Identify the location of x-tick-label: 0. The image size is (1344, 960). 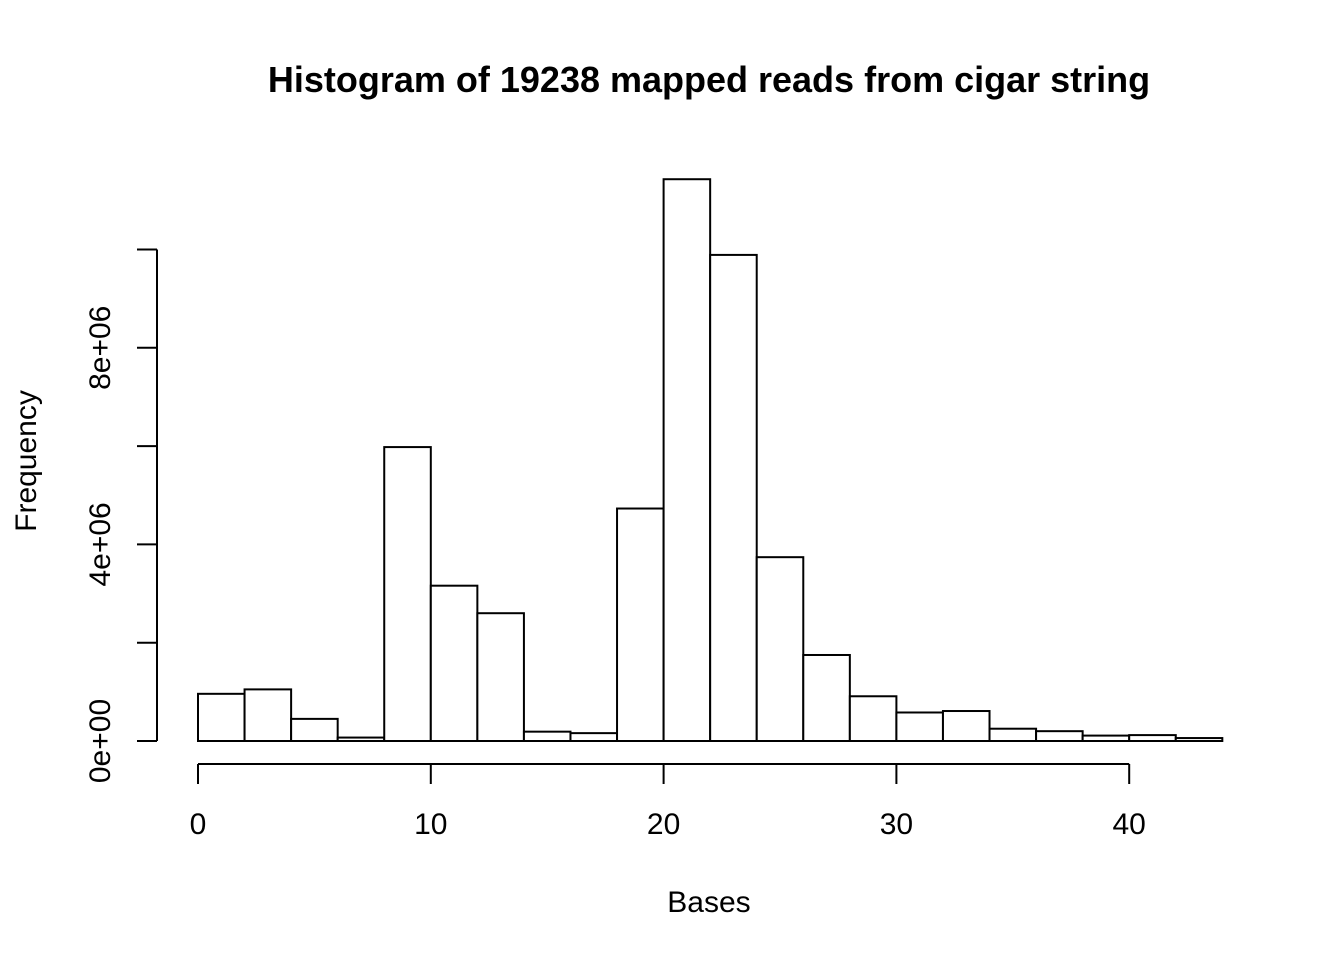
(198, 824).